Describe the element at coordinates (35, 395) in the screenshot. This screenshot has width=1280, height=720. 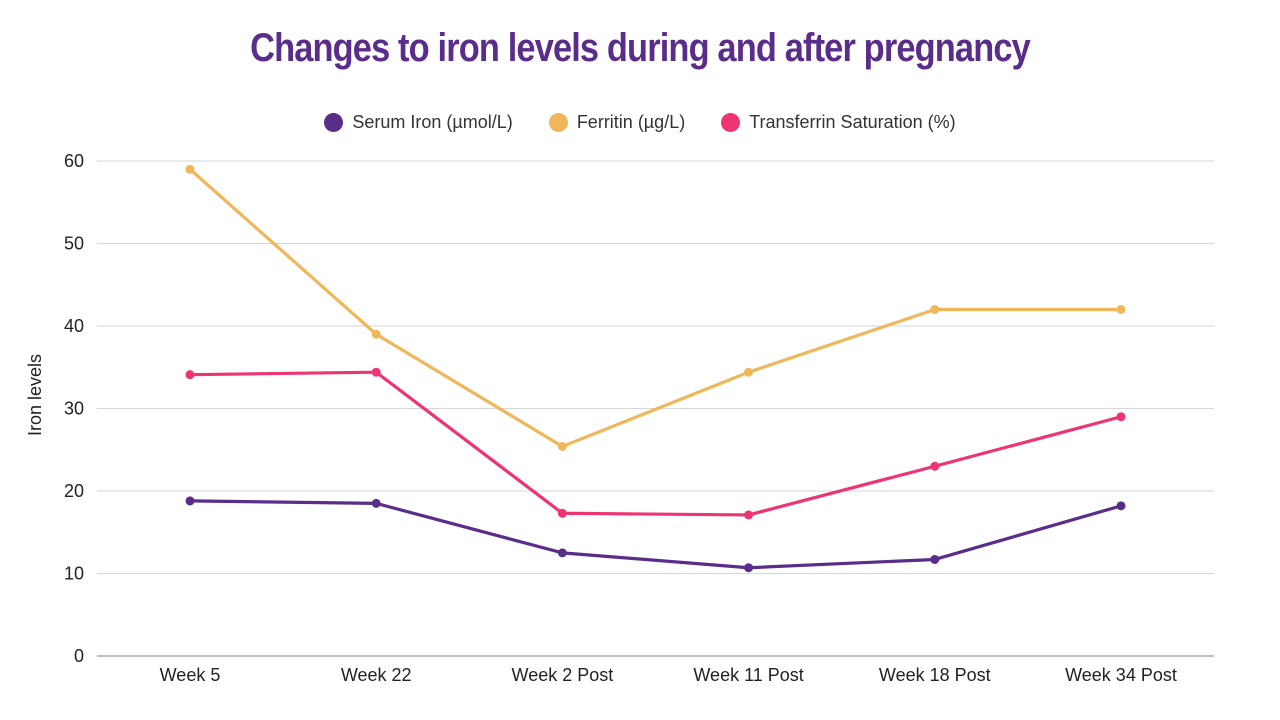
I see `y-axis-label: Iron levels` at that location.